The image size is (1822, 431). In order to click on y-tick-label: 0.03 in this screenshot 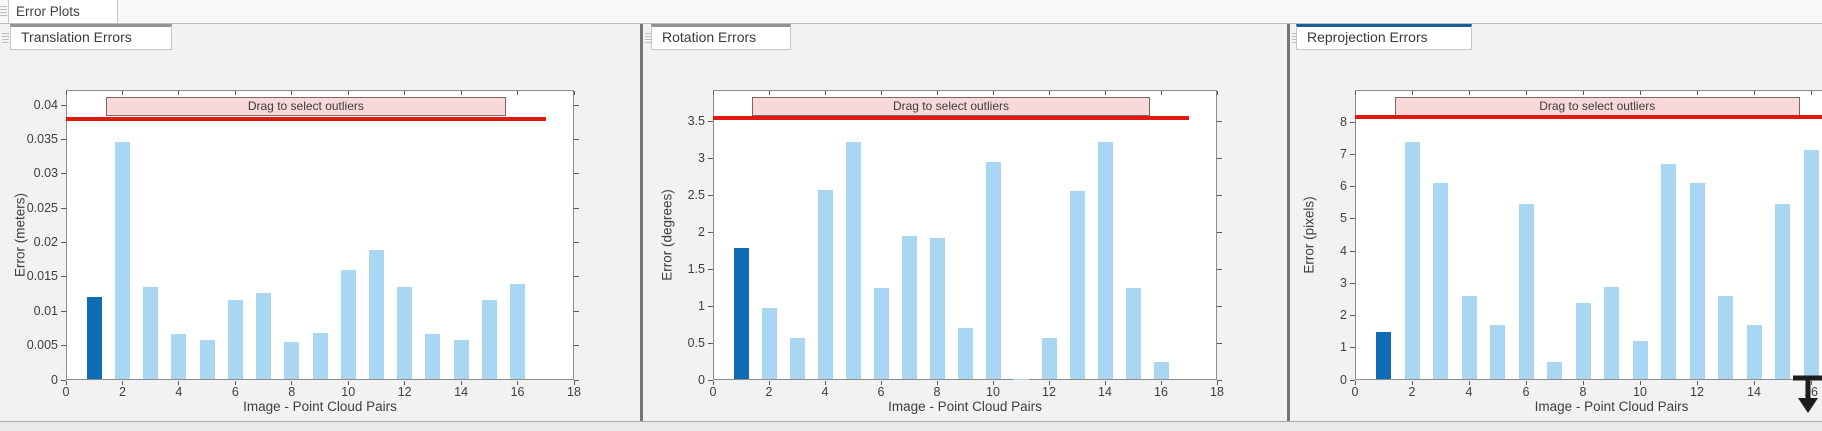, I will do `click(45, 173)`.